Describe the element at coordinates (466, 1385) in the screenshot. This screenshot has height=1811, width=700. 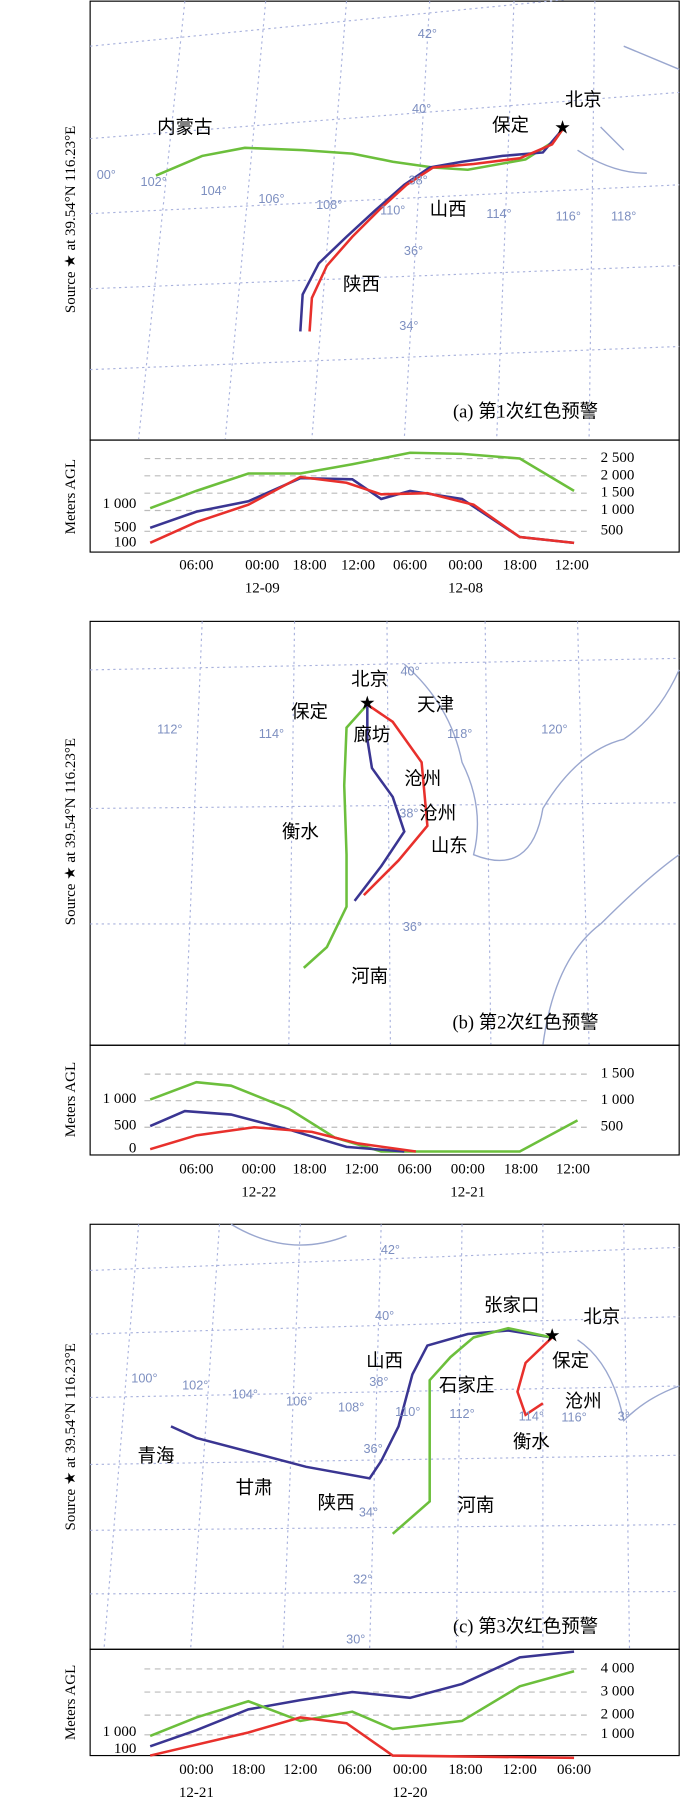
I see `place-label: 石家庄` at that location.